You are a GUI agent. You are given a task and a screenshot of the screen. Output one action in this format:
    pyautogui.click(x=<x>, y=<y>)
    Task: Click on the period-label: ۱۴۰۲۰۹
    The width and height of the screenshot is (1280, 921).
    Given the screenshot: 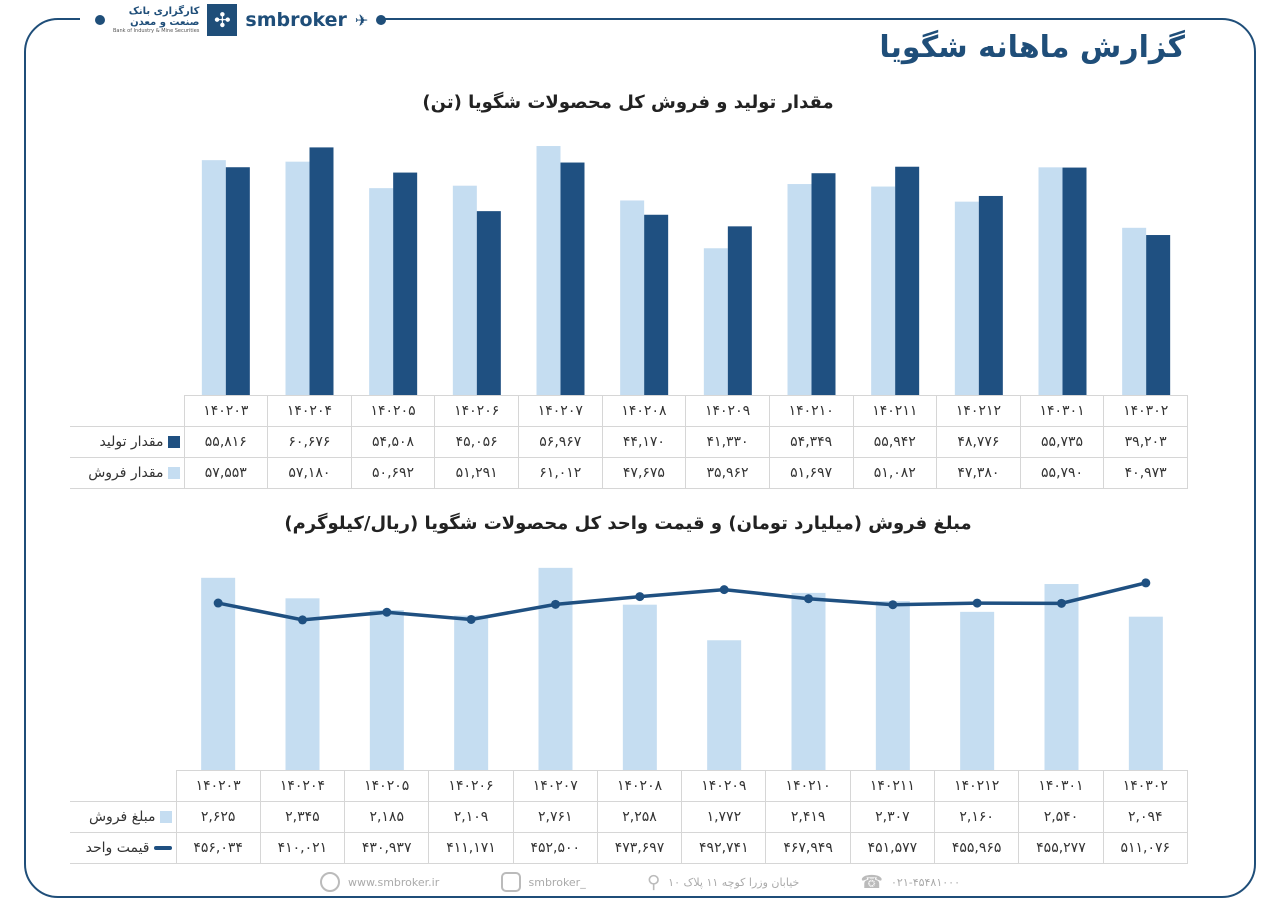 What is the action you would take?
    pyautogui.click(x=724, y=786)
    